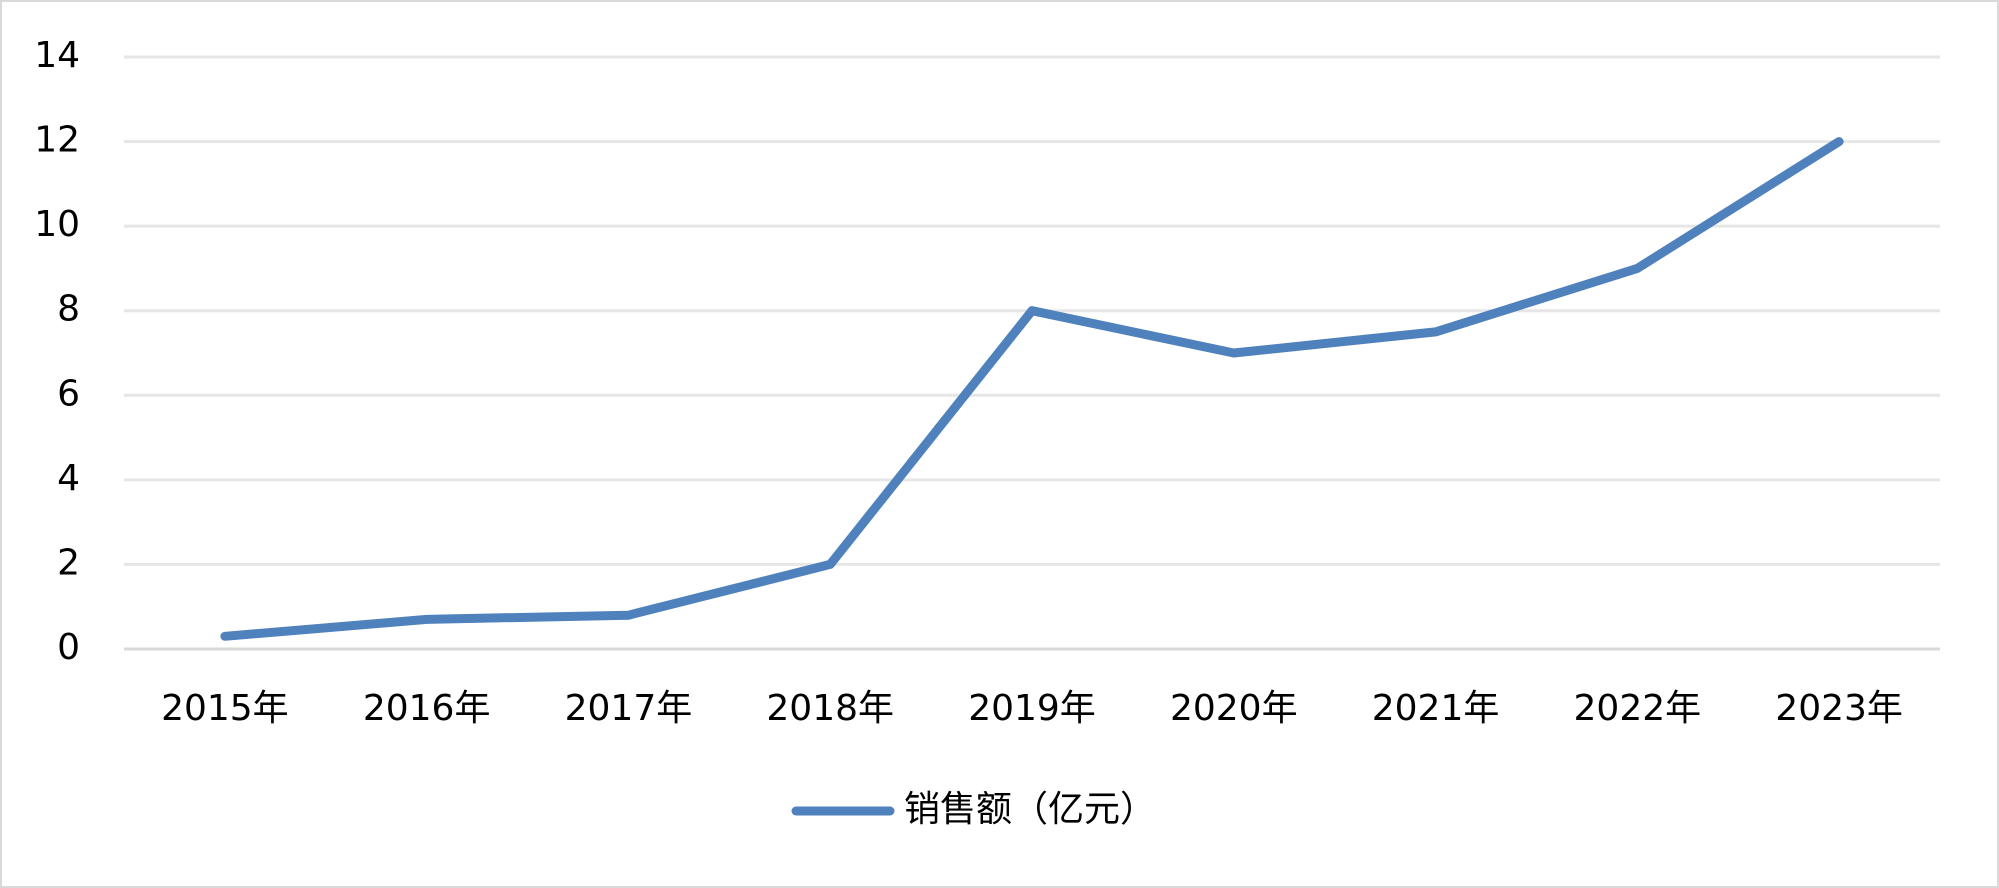 This screenshot has width=1999, height=888. What do you see at coordinates (68, 309) in the screenshot?
I see `y-tick-label: 8` at bounding box center [68, 309].